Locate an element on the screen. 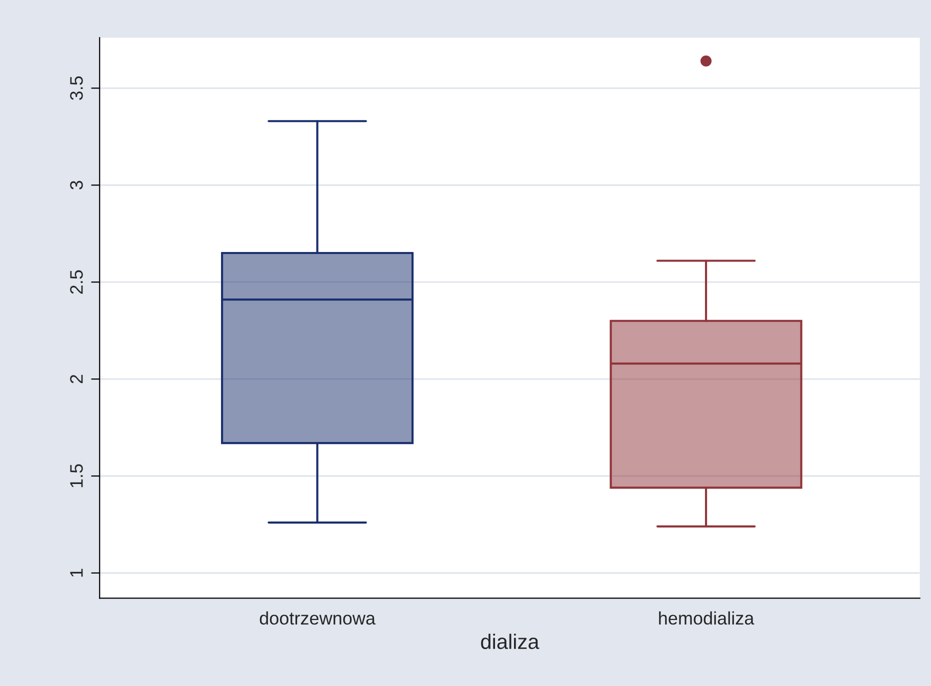 This screenshot has width=931, height=686. x-tick-label: hemodializa is located at coordinates (706, 618).